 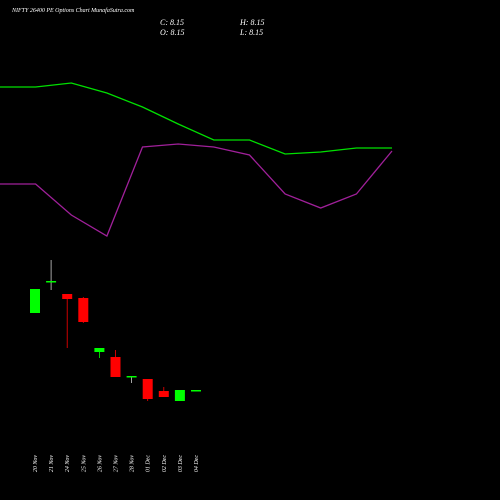 What do you see at coordinates (36, 464) in the screenshot?
I see `x-tick-label: 20 Nov` at bounding box center [36, 464].